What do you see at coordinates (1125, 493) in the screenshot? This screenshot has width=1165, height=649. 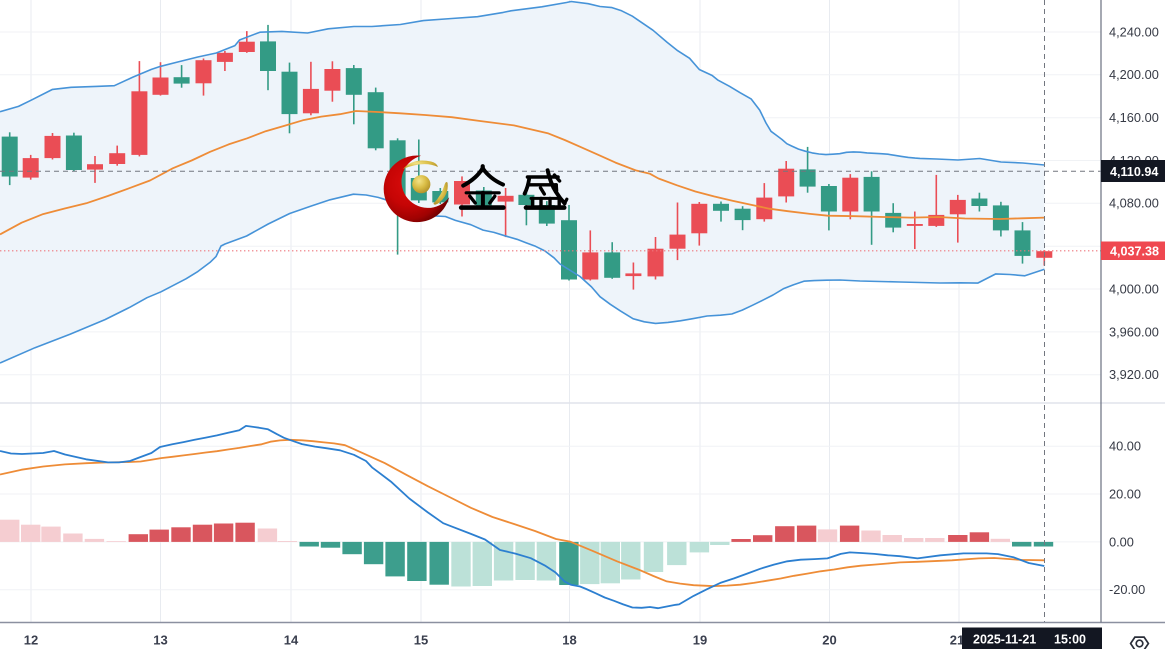 I see `svg-text: 20.00` at bounding box center [1125, 493].